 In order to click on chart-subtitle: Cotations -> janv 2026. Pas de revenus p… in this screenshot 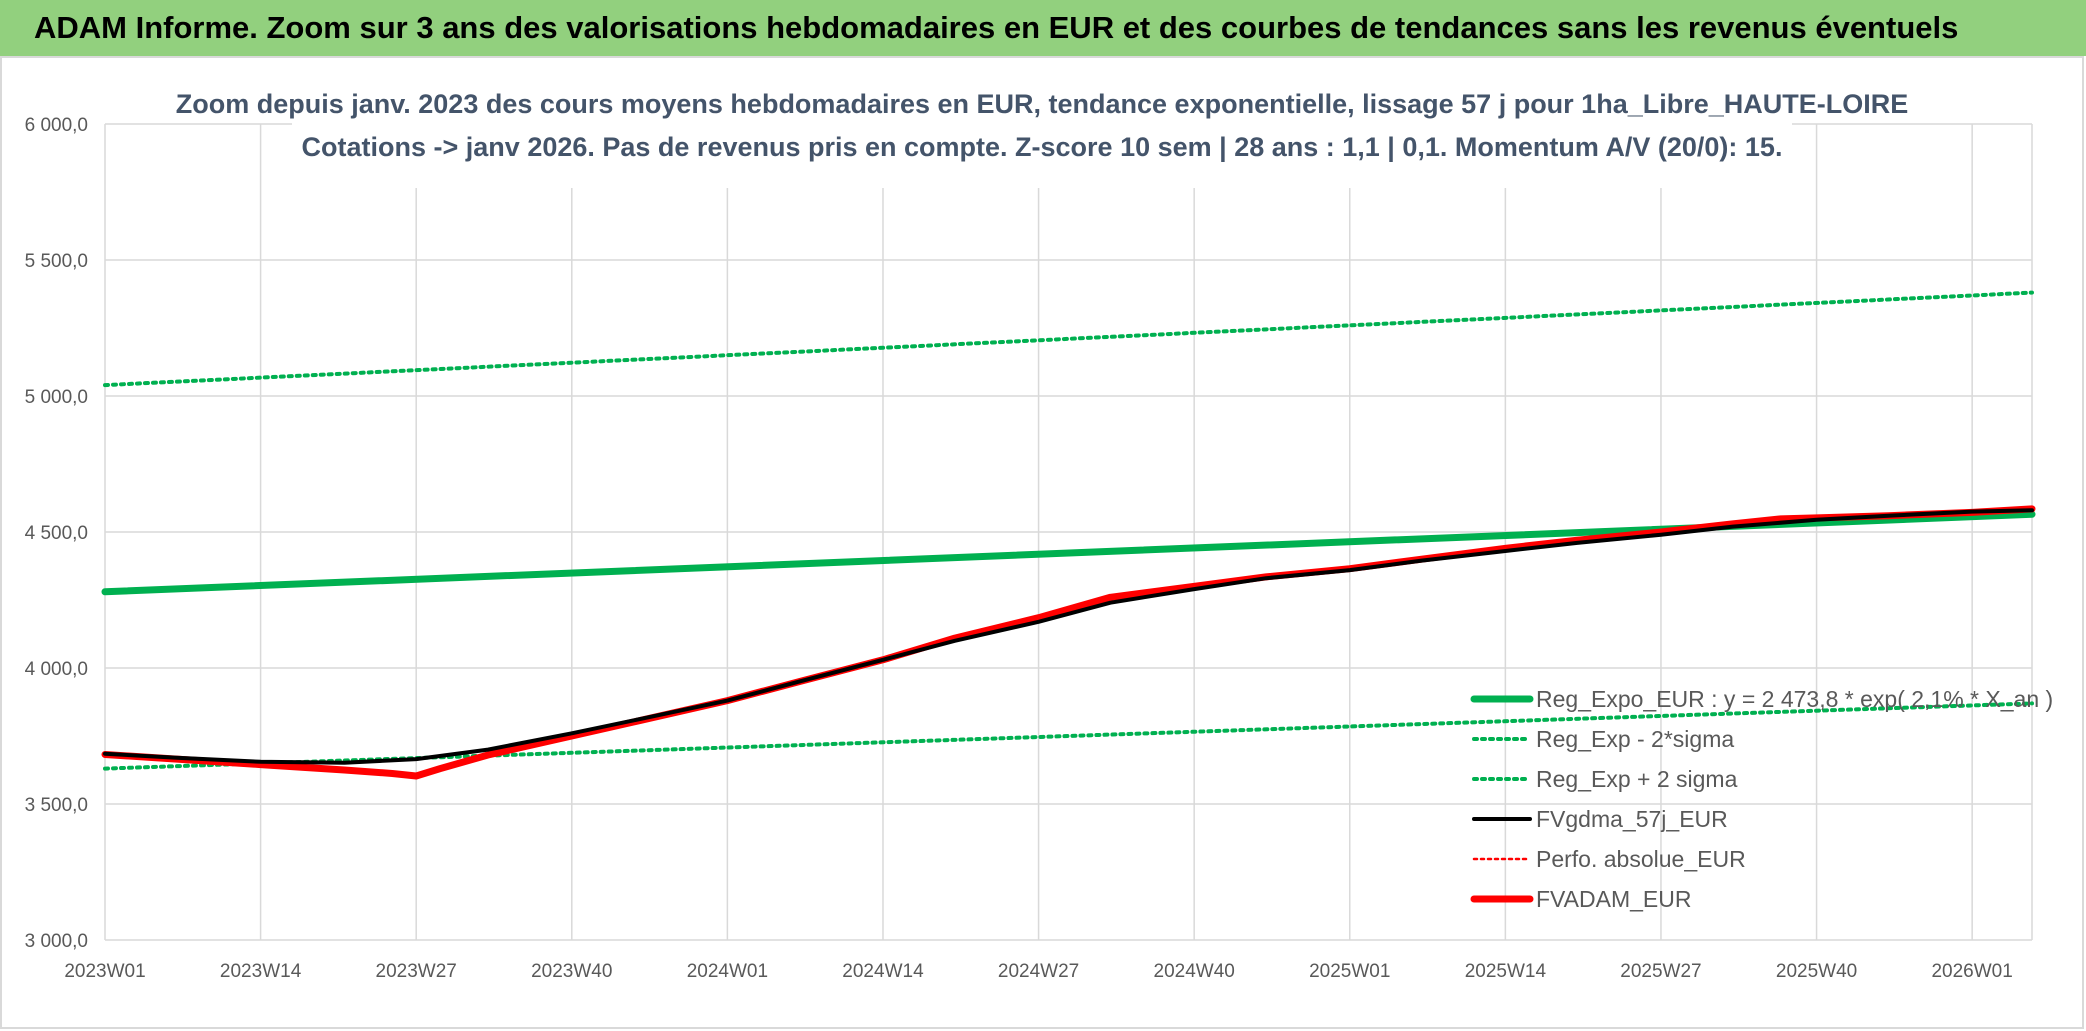, I will do `click(1042, 147)`.